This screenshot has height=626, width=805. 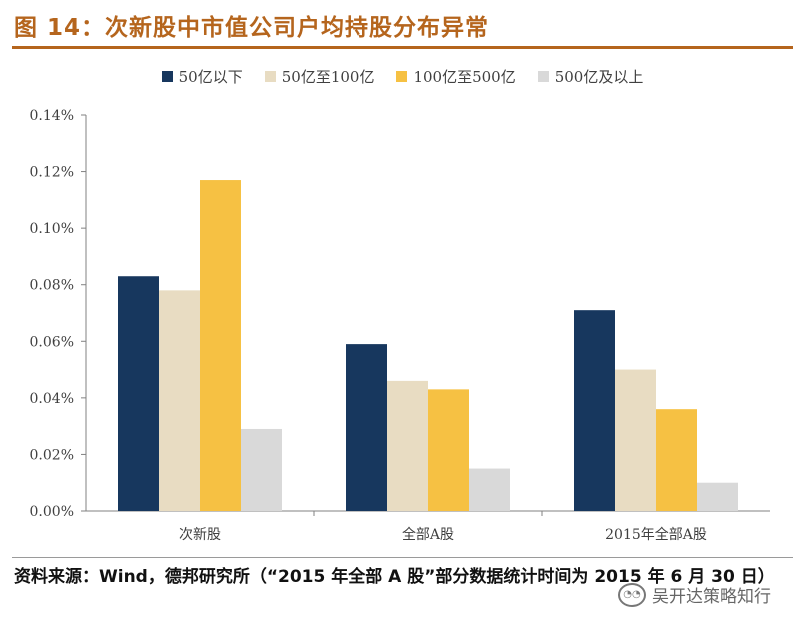 I want to click on legend-item: 50亿以下, so click(x=202, y=76).